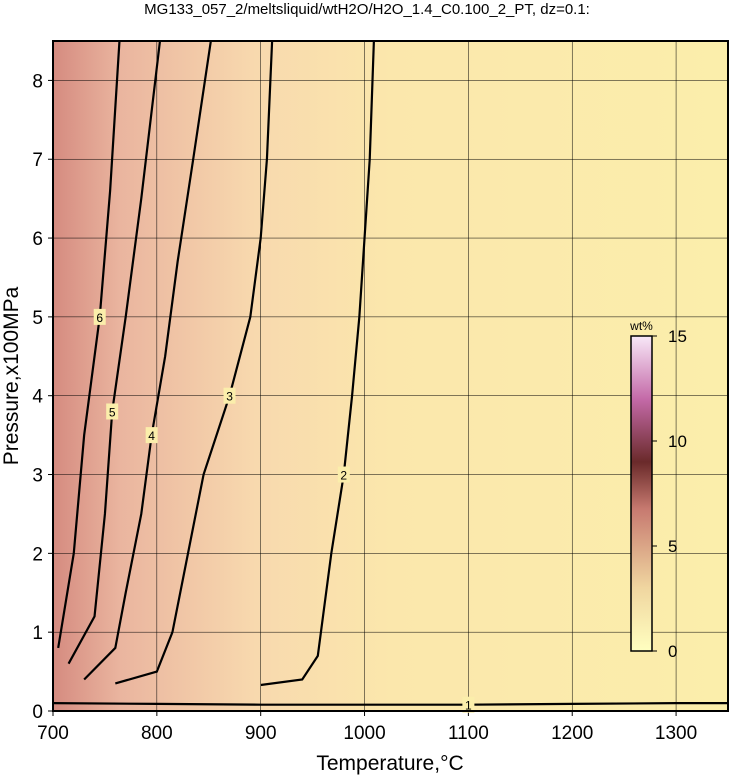 Image resolution: width=734 pixels, height=781 pixels. Describe the element at coordinates (261, 733) in the screenshot. I see `x-tick-label: 900` at that location.